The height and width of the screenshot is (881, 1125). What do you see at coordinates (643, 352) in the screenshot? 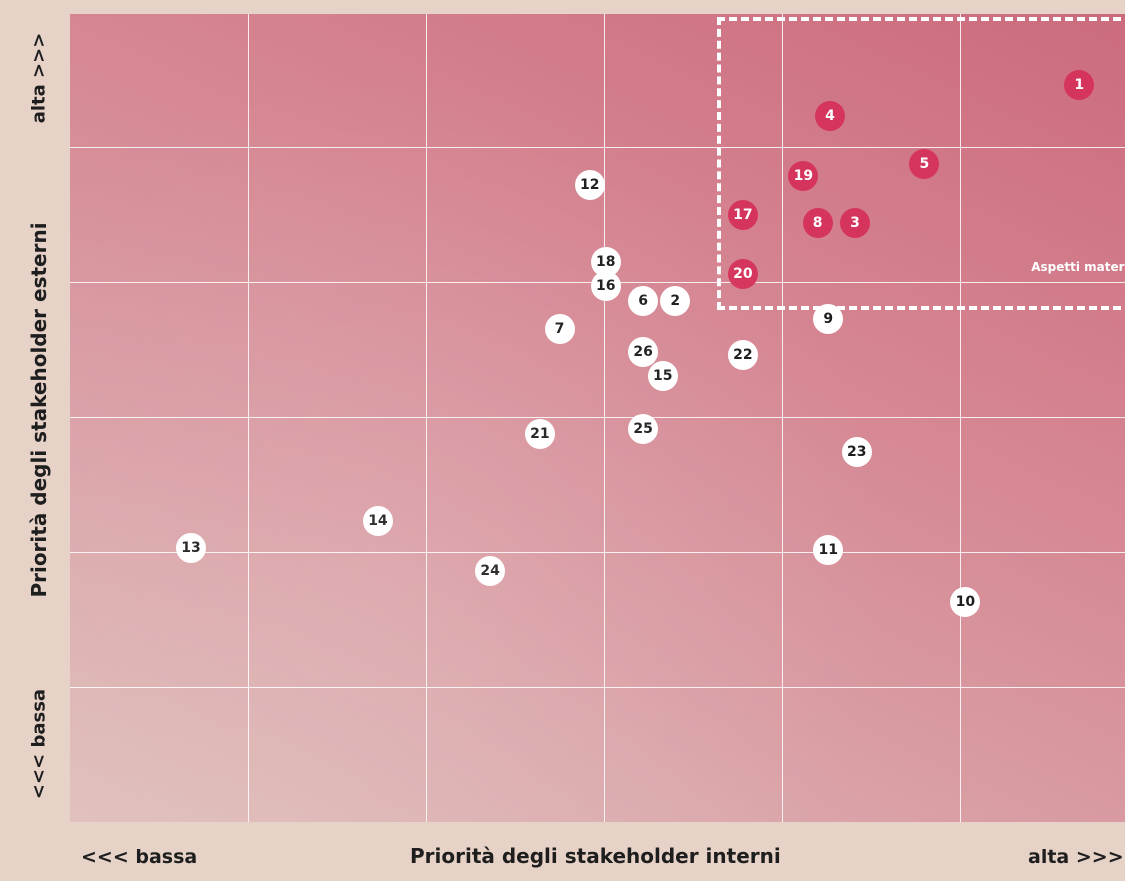
I see `data-point-26: 26` at bounding box center [643, 352].